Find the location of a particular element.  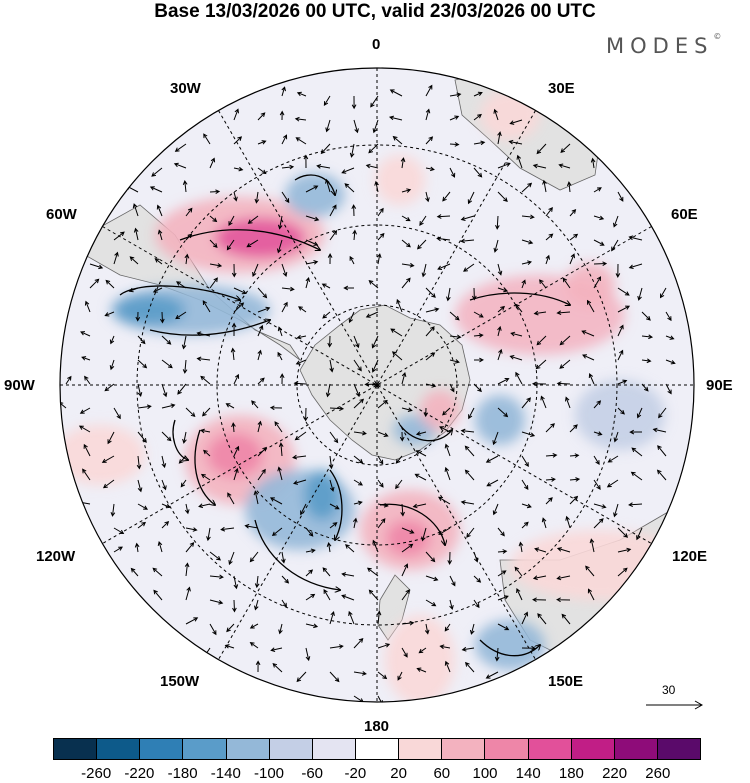

colorbar-tick-label: 180 is located at coordinates (571, 773).